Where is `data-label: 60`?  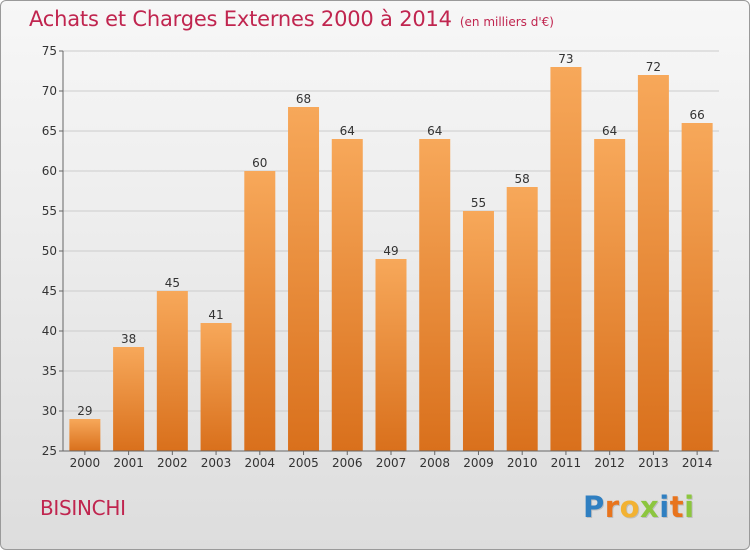
data-label: 60 is located at coordinates (259, 163).